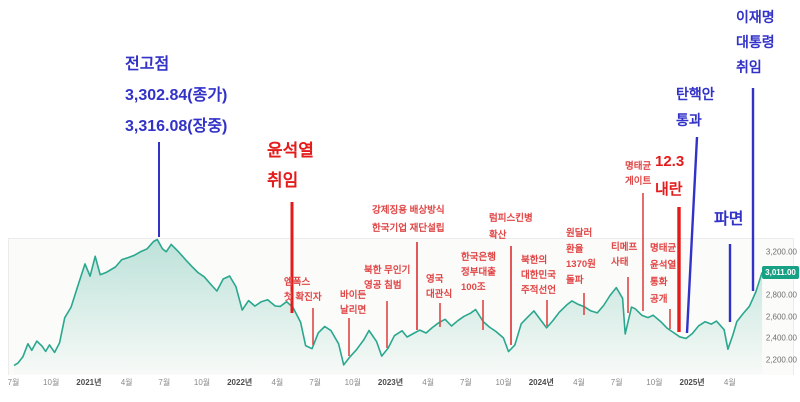 This screenshot has height=402, width=800. Describe the element at coordinates (624, 255) in the screenshot. I see `tmon-wemakeprice-crisis-label: 티메프 사태` at that location.